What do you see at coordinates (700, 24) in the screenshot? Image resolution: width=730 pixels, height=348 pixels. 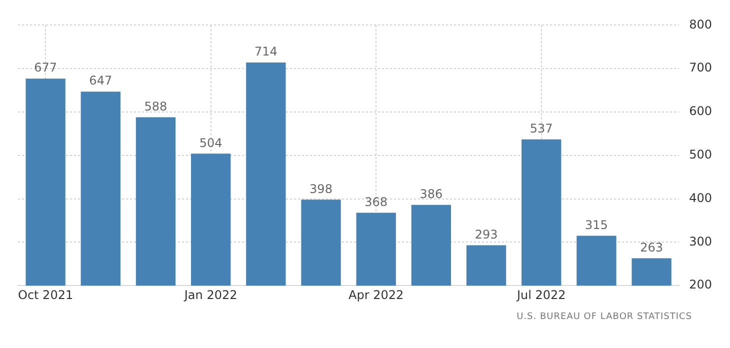 I see `y-tick-label: 800` at bounding box center [700, 24].